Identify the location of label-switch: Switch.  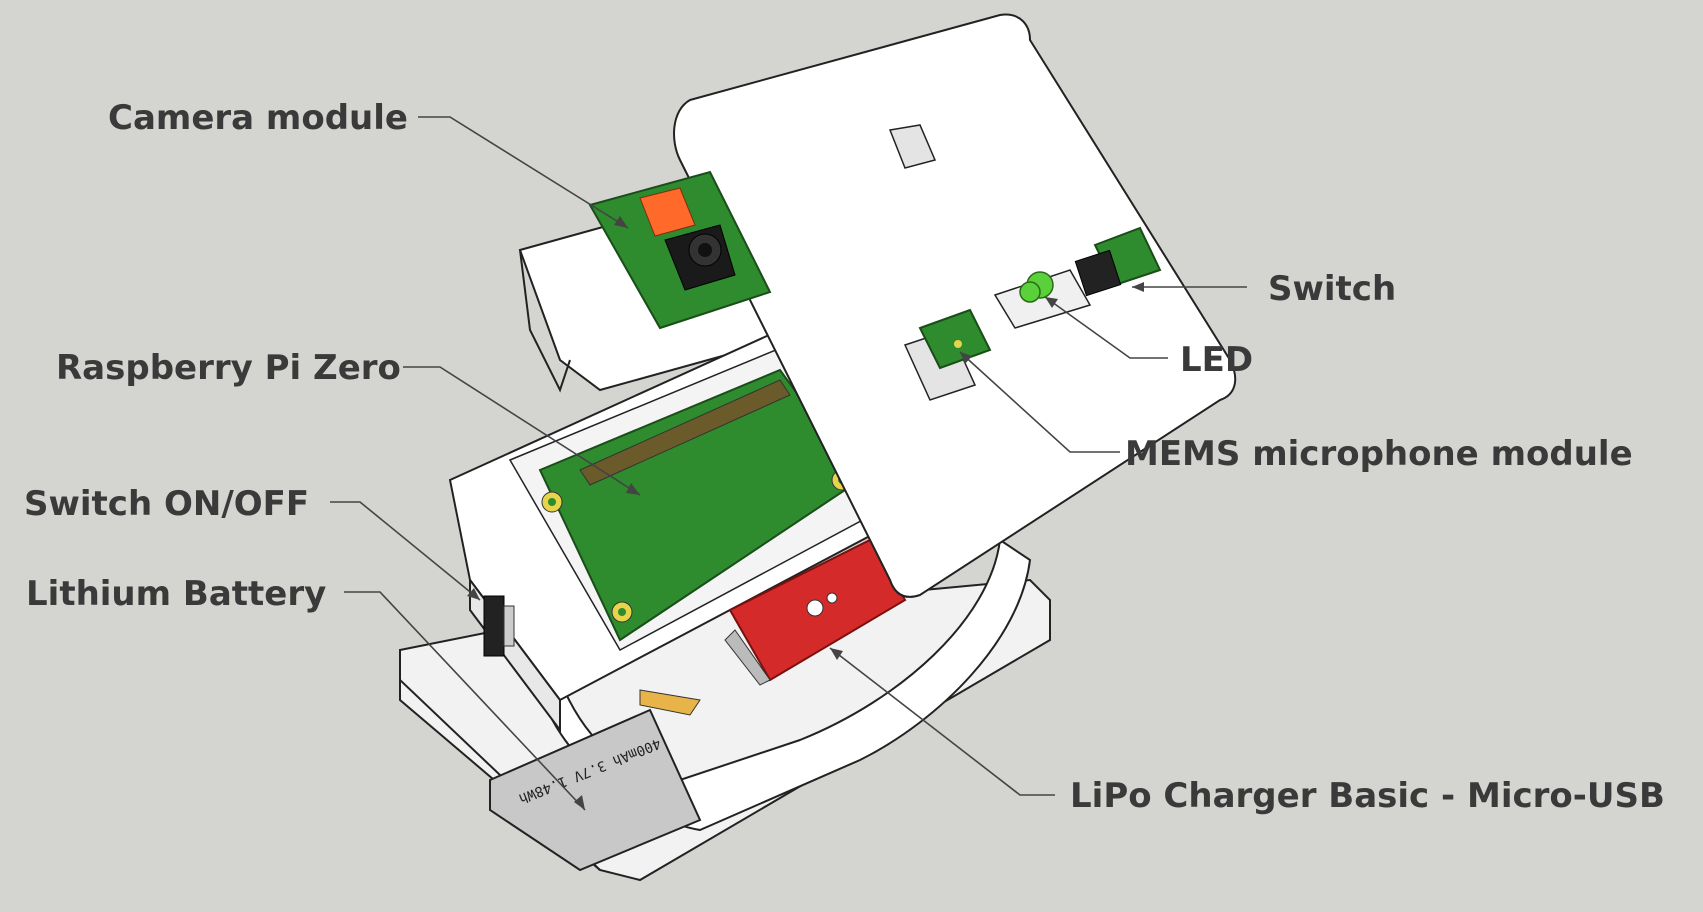
(1332, 289).